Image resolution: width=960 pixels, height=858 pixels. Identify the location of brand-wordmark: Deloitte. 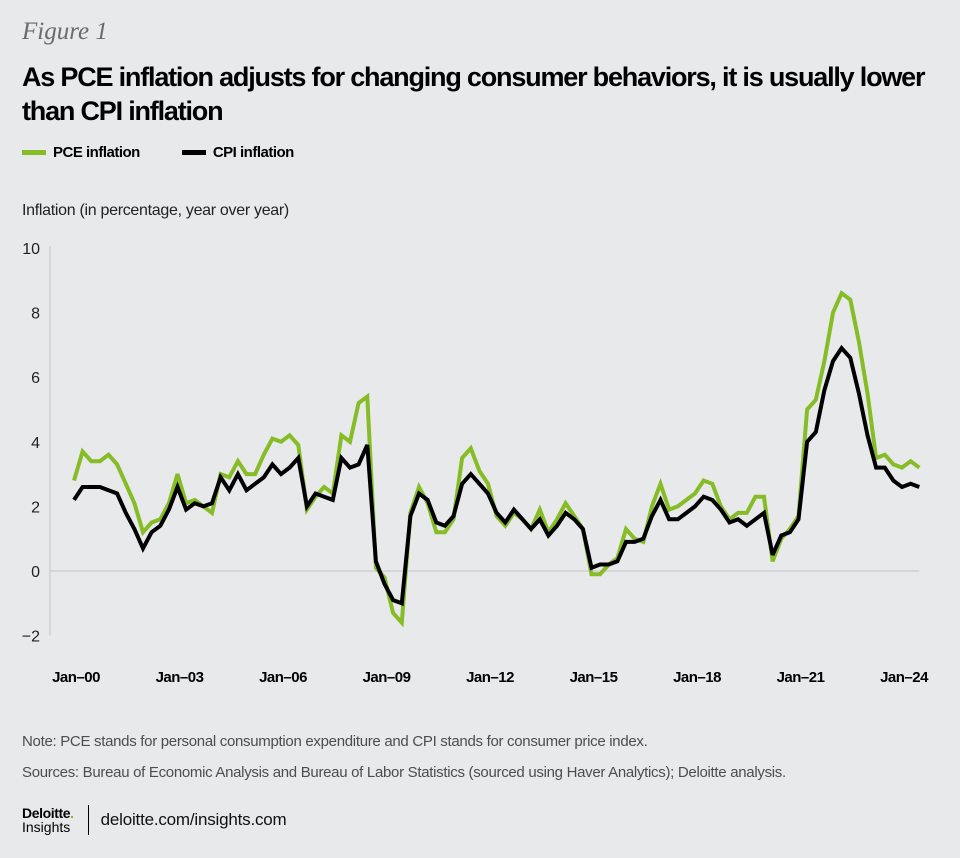
(46, 813).